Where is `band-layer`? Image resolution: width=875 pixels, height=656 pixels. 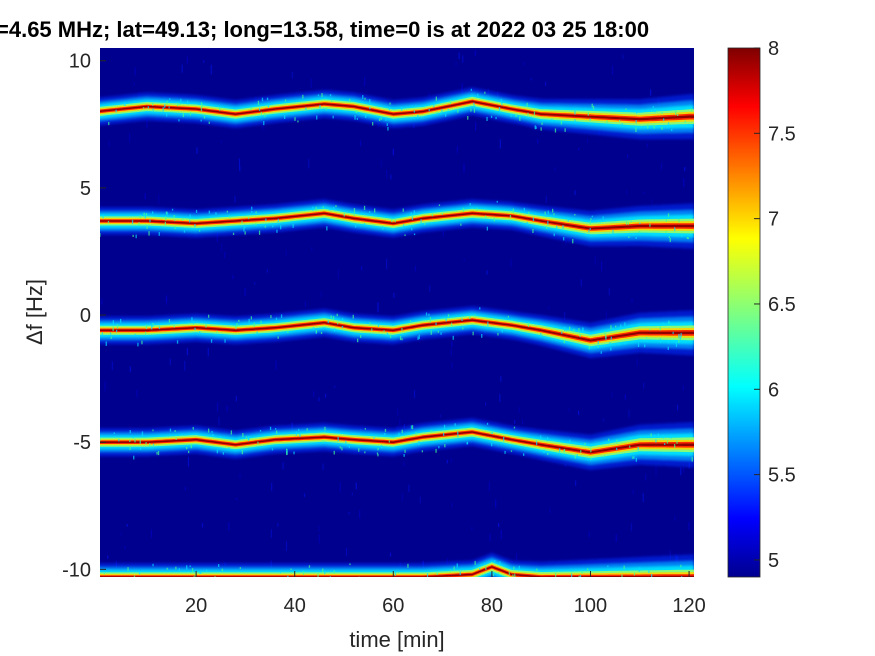 band-layer is located at coordinates (397, 330).